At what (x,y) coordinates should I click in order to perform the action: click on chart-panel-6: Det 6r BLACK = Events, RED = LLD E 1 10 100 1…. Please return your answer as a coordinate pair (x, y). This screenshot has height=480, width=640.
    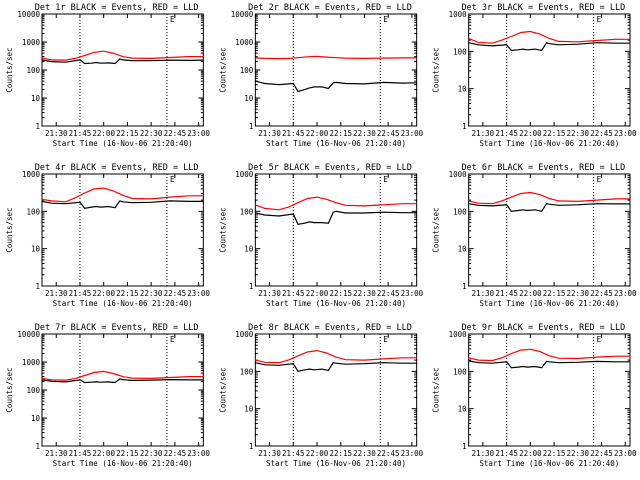
    Looking at the image, I should click on (534, 235).